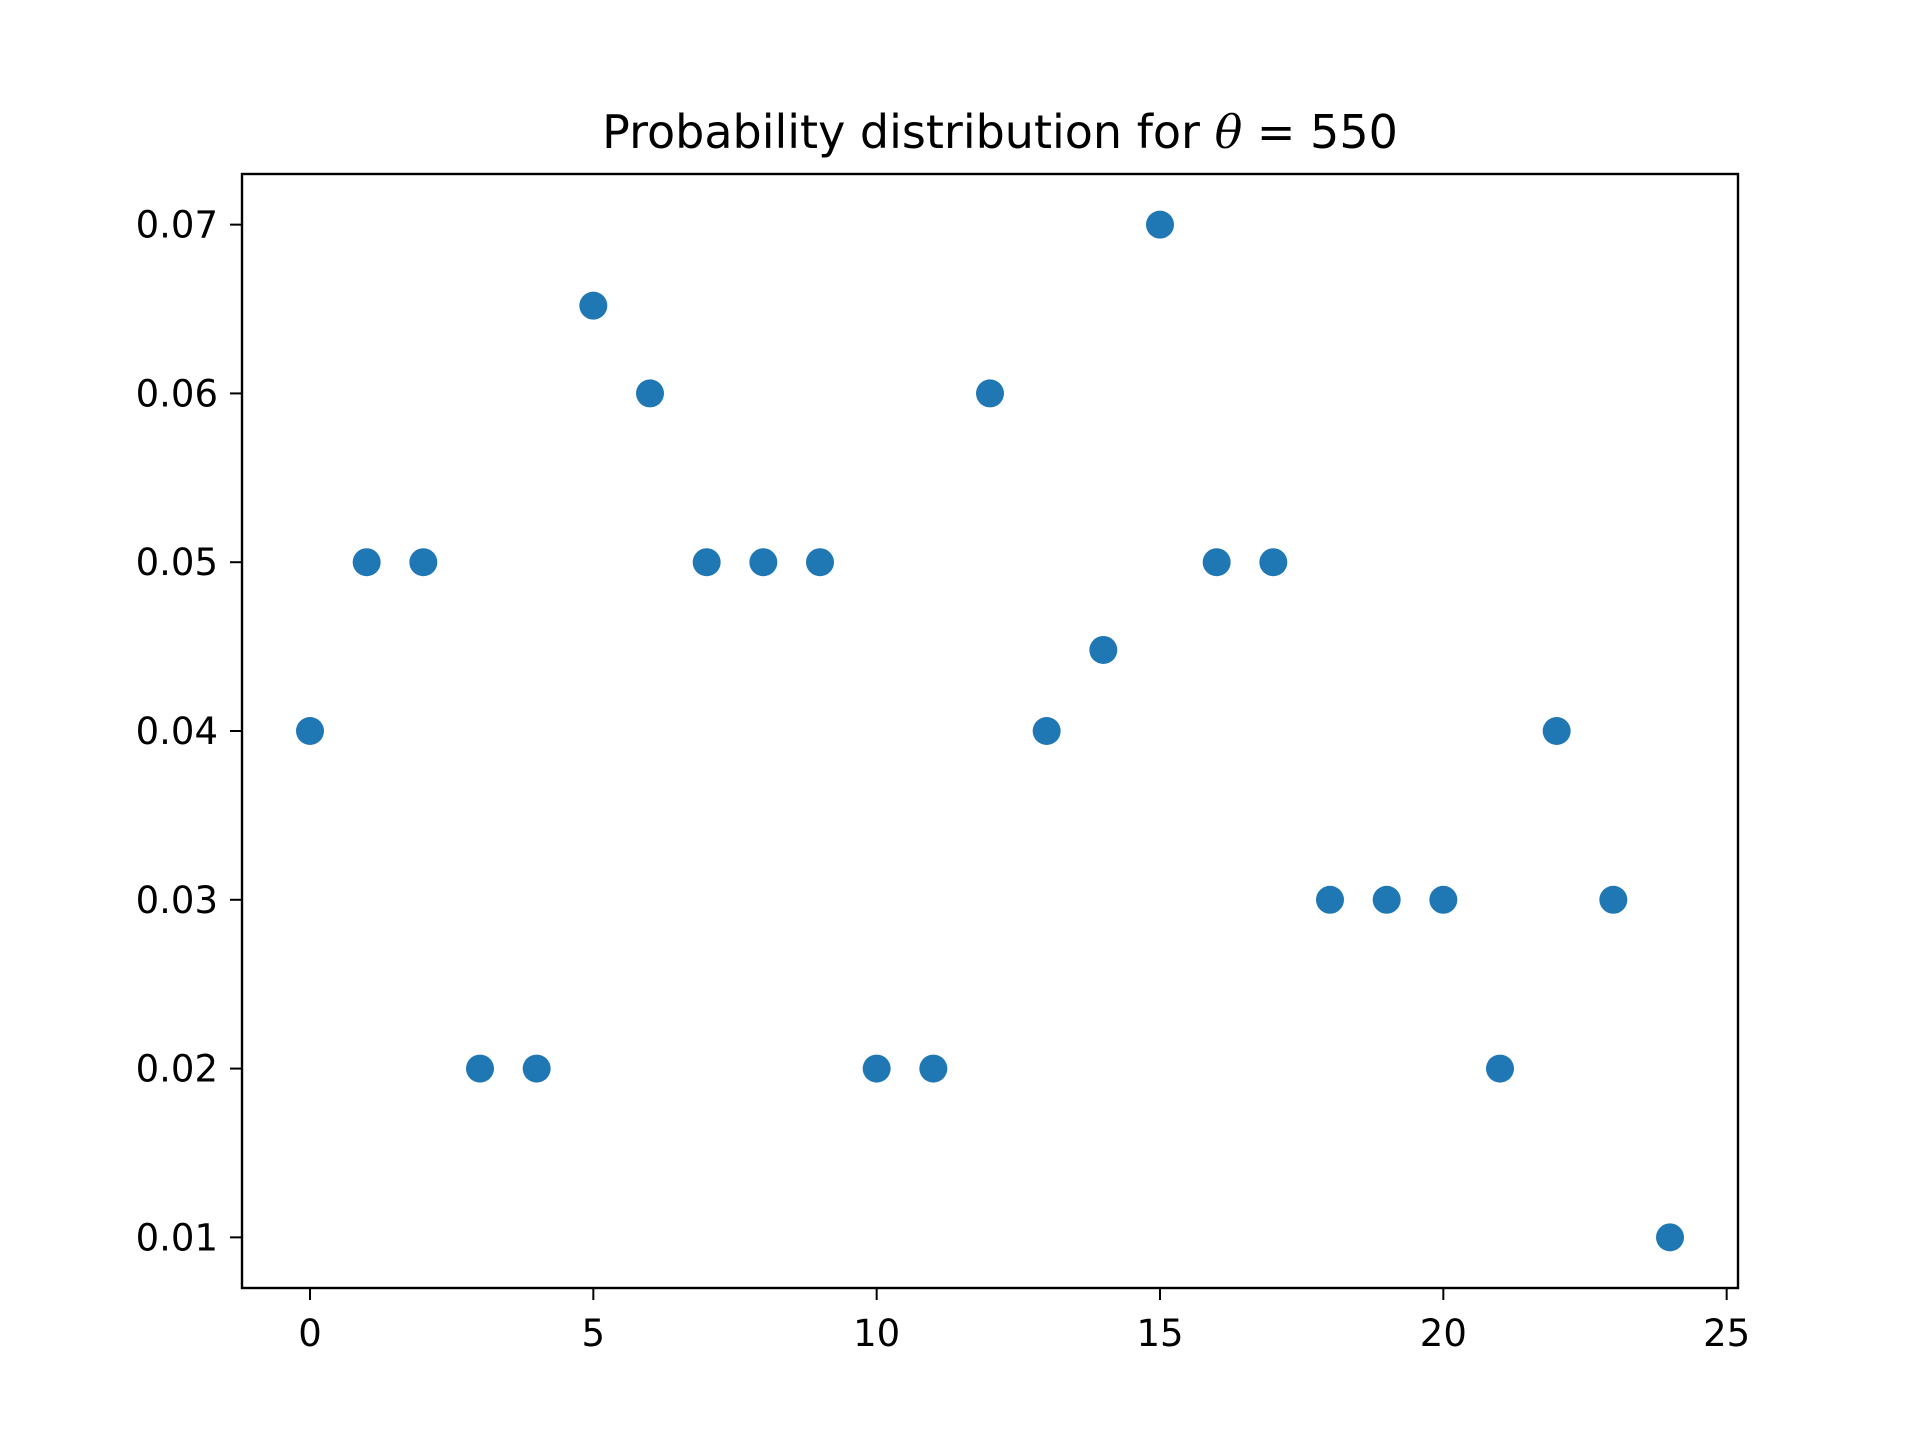 This screenshot has height=1440, width=1920. Describe the element at coordinates (1726, 1333) in the screenshot. I see `x-tick-label: 25` at that location.